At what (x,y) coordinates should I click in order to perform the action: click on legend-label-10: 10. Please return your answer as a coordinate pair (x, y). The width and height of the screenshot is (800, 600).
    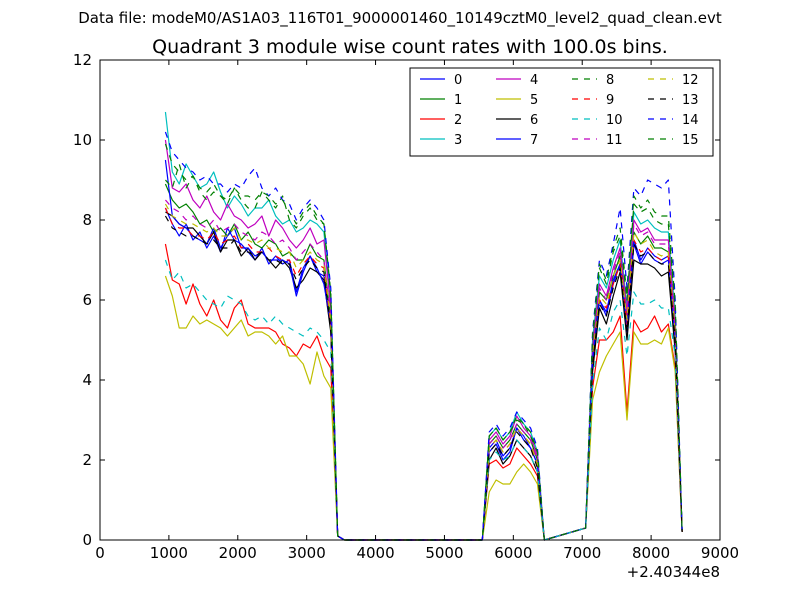
    Looking at the image, I should click on (614, 120).